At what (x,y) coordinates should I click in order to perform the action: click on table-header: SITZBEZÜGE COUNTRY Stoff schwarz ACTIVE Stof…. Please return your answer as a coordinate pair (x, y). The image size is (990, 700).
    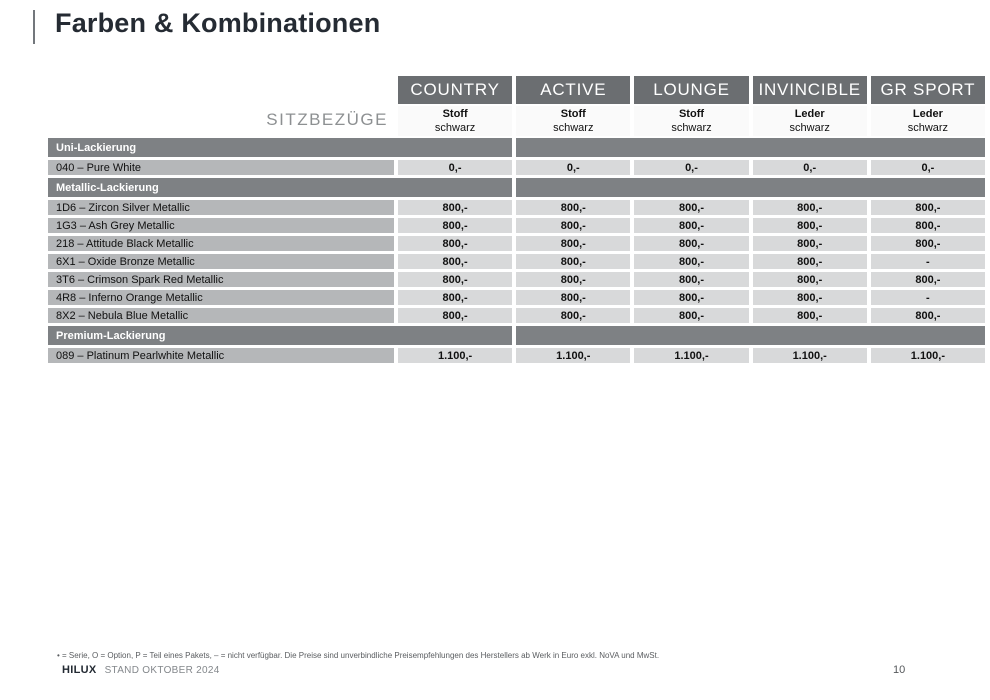
    Looking at the image, I should click on (516, 106).